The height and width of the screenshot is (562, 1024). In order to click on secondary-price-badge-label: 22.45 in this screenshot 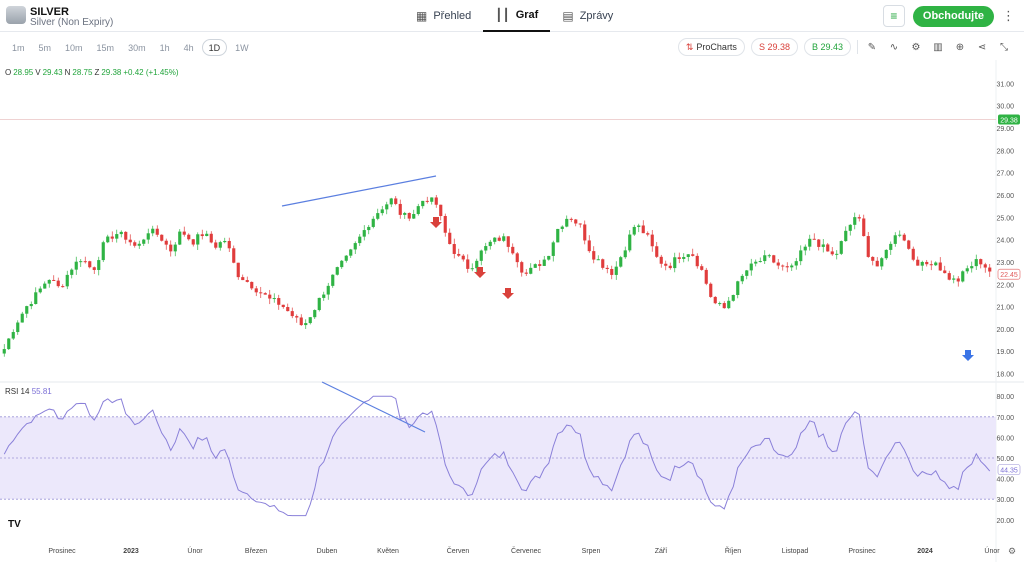, I will do `click(1009, 275)`.